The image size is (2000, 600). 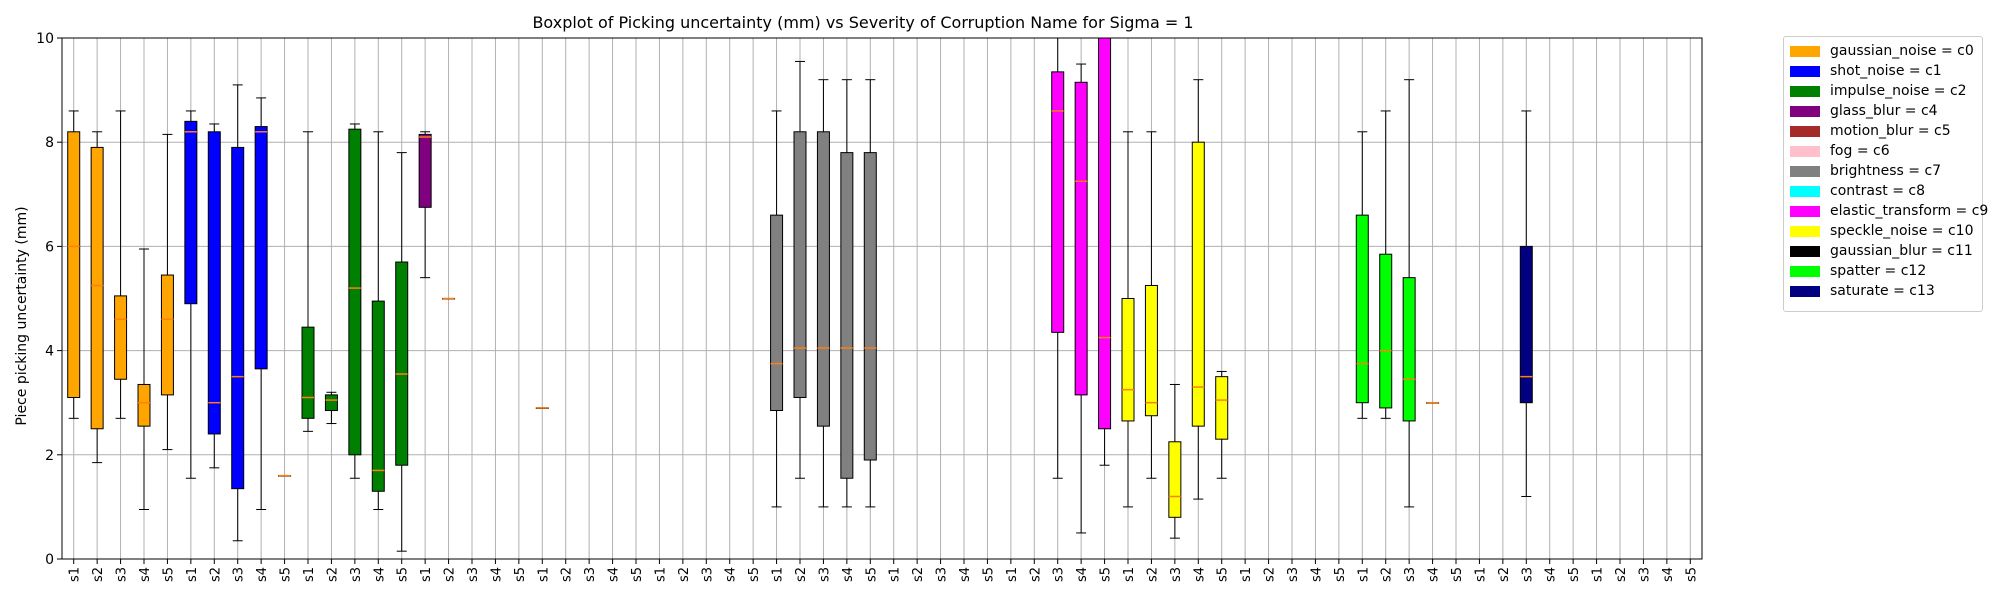 I want to click on legend-item: impulse_noise = c2, so click(x=1883, y=91).